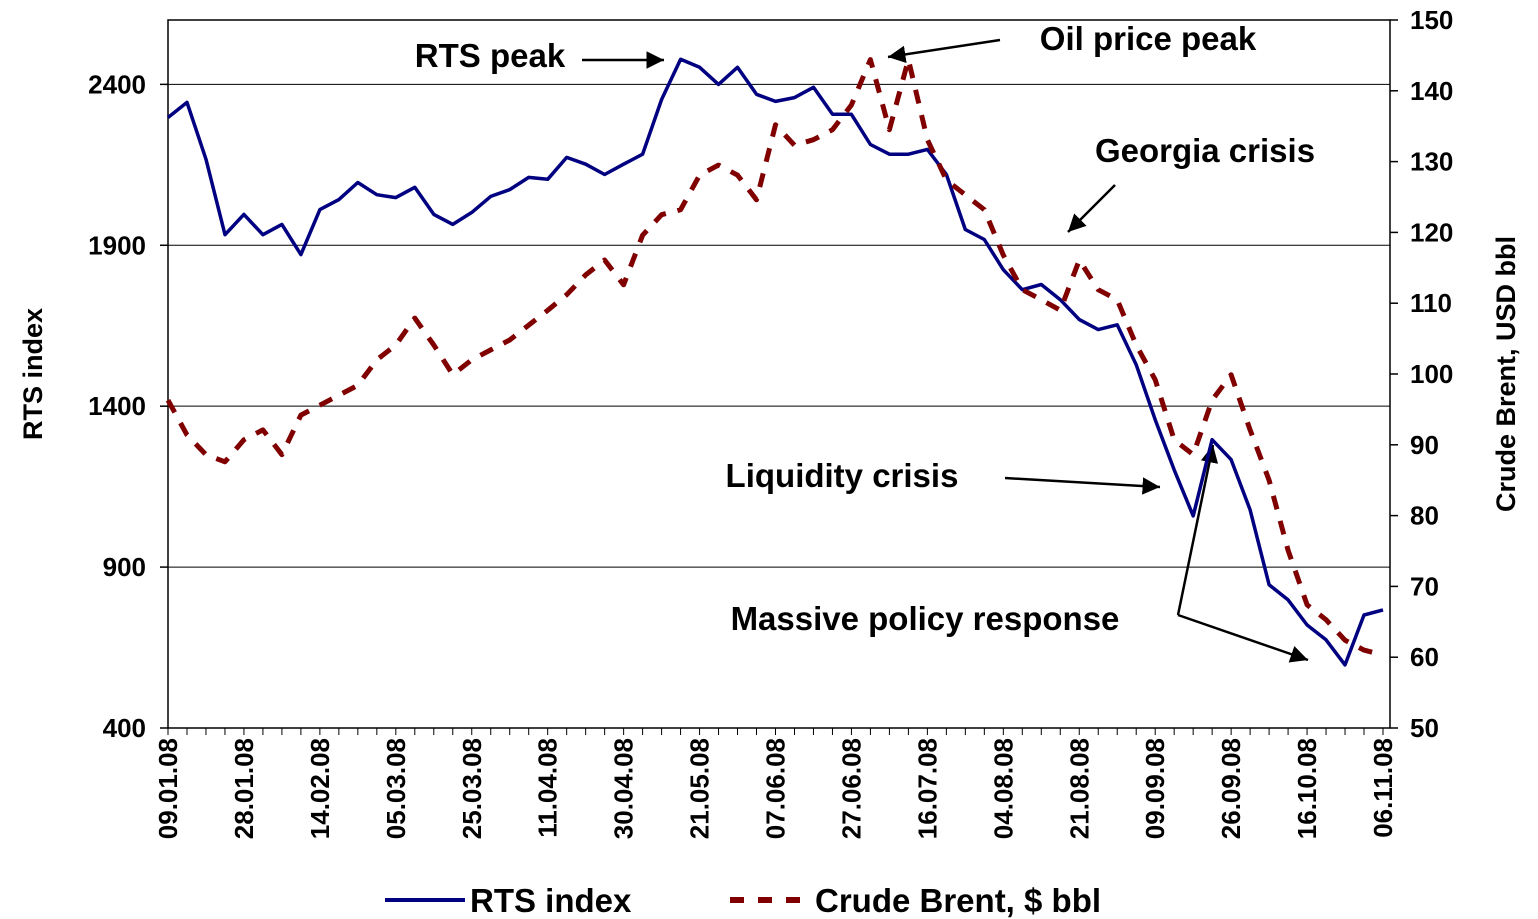  I want to click on legend-label: Crude Brent, $ bbl, so click(958, 900).